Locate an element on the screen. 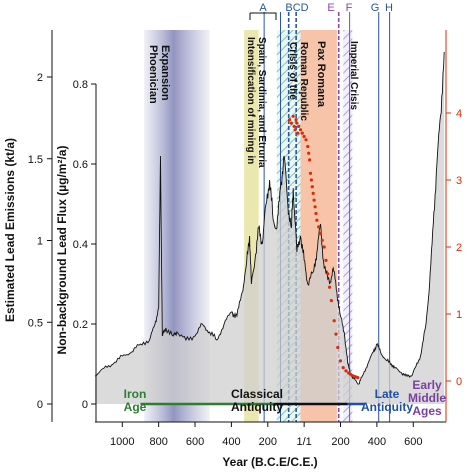 The width and height of the screenshot is (474, 474). right-tick-label: 2 is located at coordinates (459, 248).